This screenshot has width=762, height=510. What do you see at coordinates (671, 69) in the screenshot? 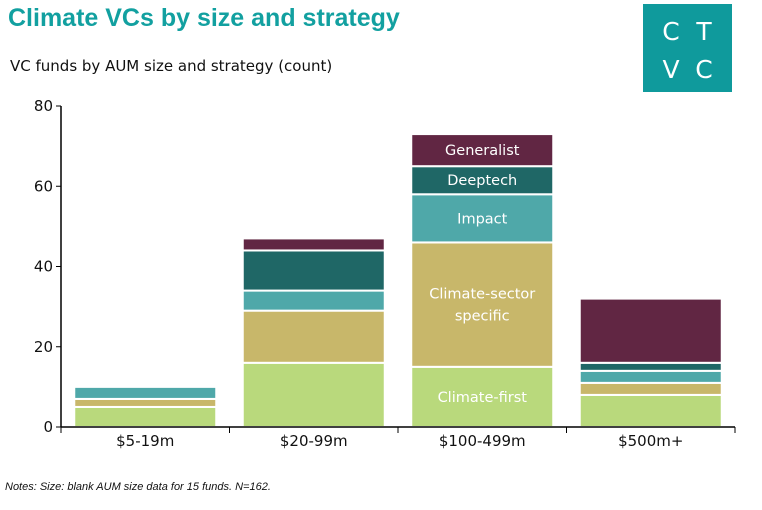
I see `logo-letter: V` at bounding box center [671, 69].